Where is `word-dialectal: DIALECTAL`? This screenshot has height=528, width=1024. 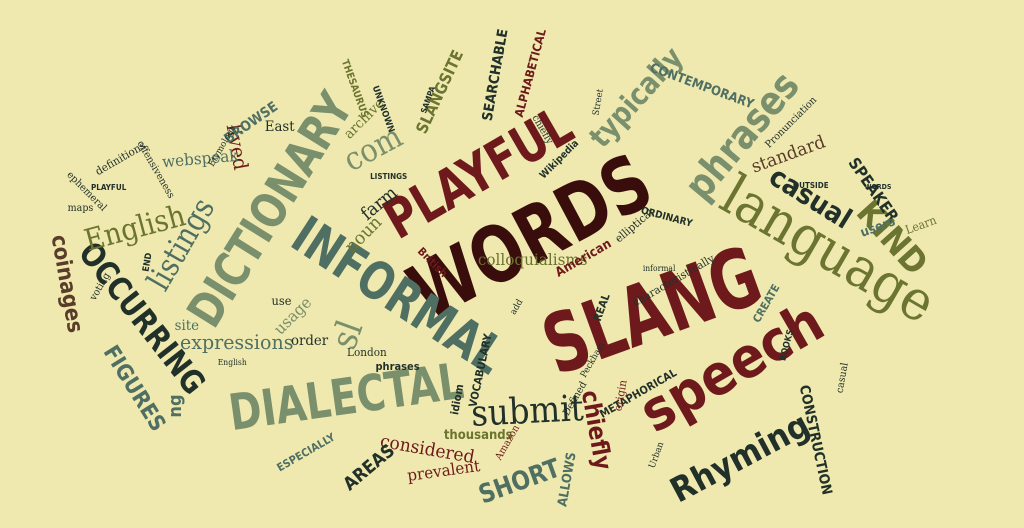
word-dialectal: DIALECTAL is located at coordinates (346, 397).